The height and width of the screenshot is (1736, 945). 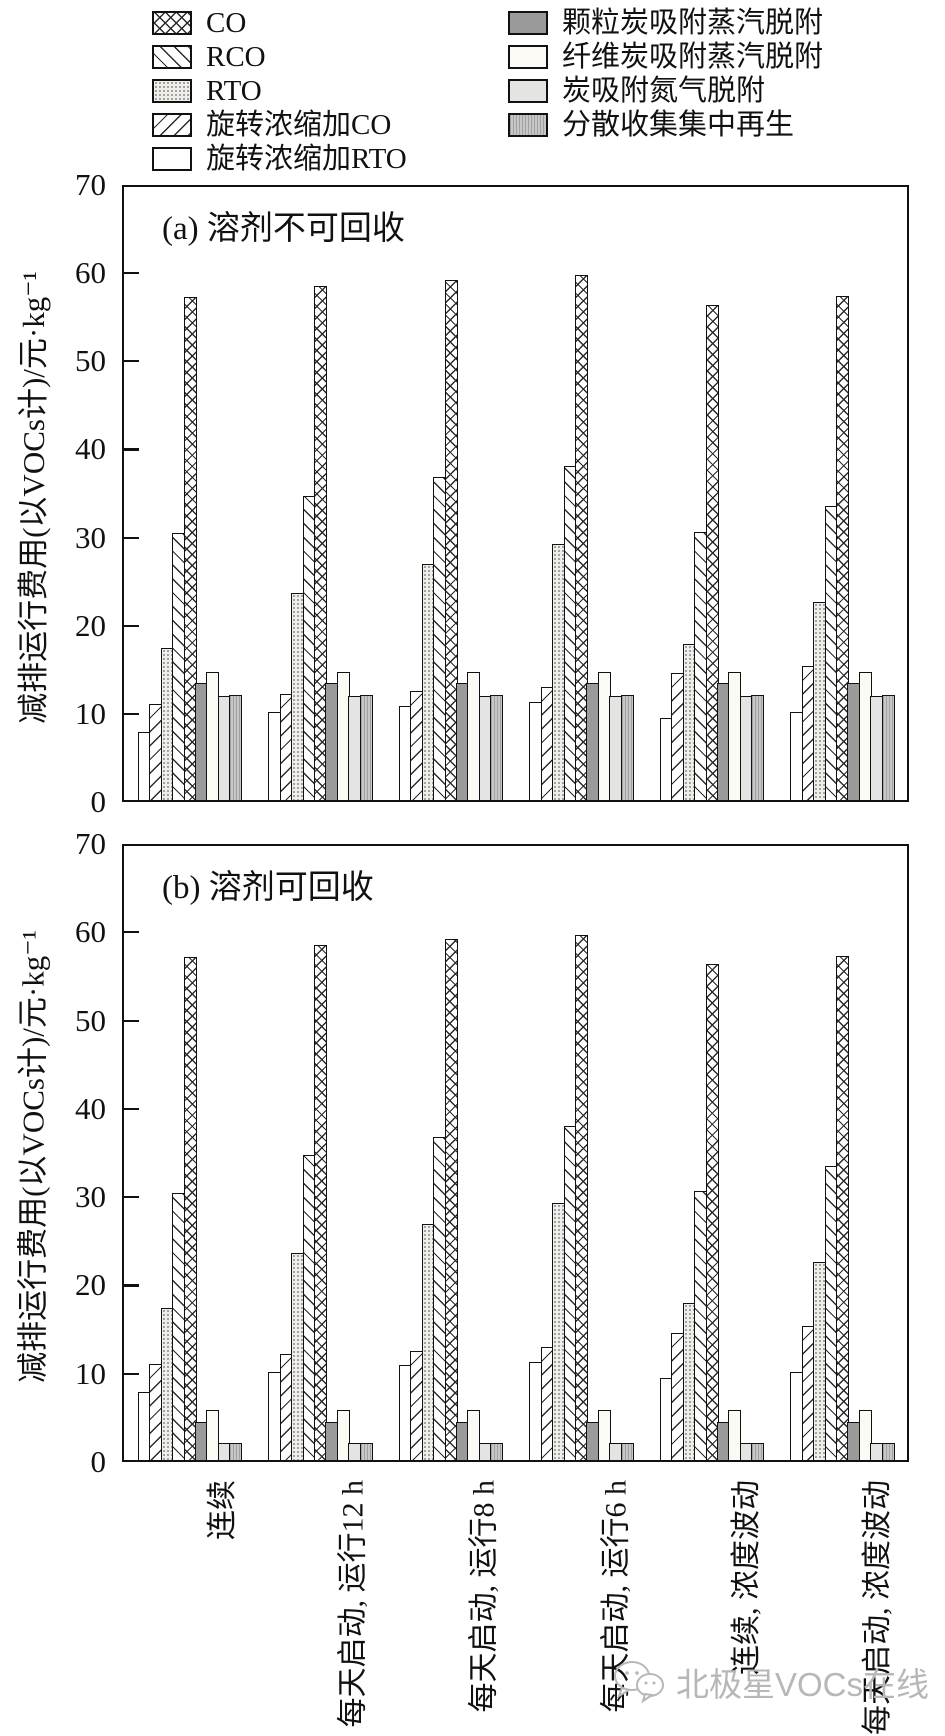 What do you see at coordinates (735, 1435) in the screenshot?
I see `bar-fiber-group4` at bounding box center [735, 1435].